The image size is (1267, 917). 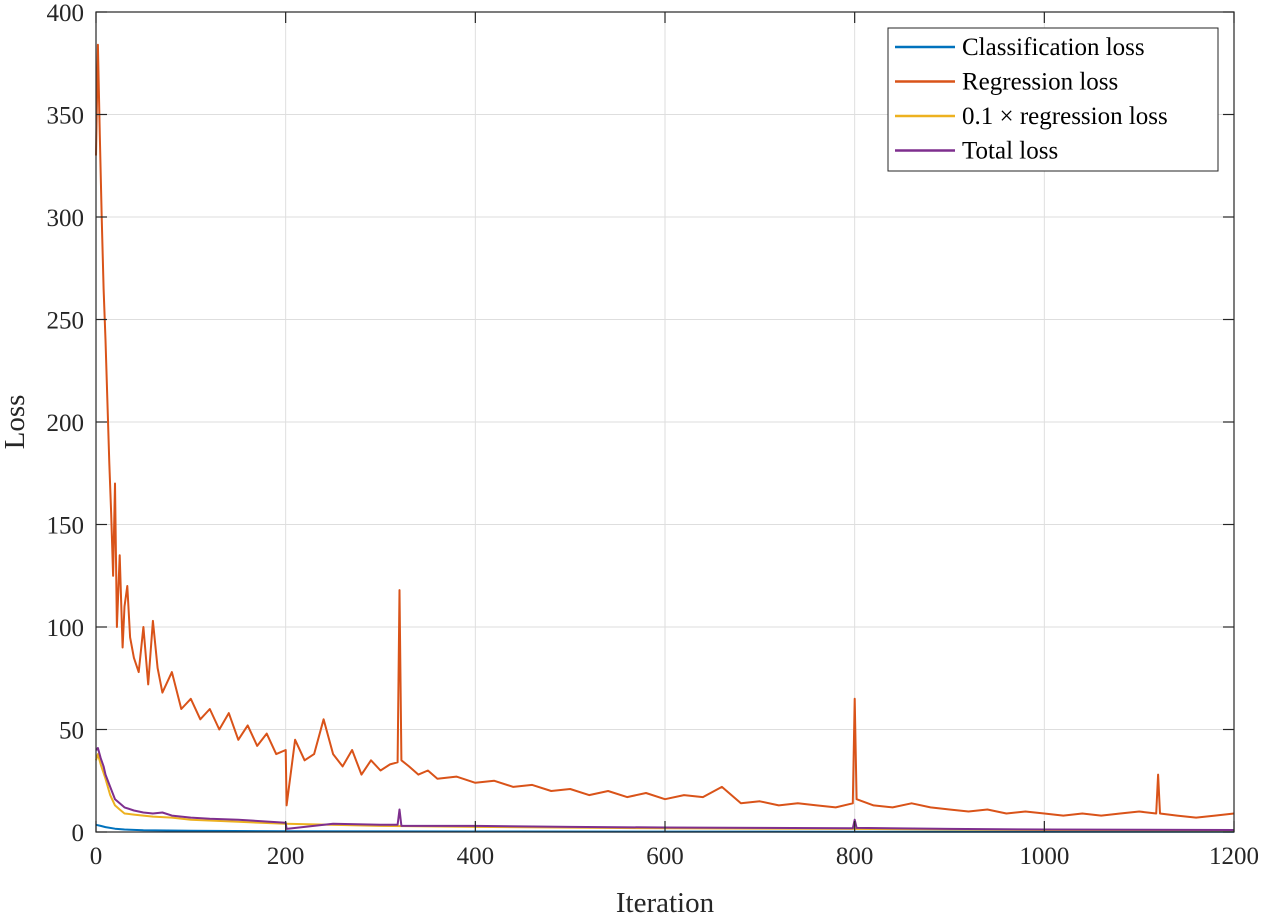 I want to click on y-tick-label: 250, so click(x=66, y=321).